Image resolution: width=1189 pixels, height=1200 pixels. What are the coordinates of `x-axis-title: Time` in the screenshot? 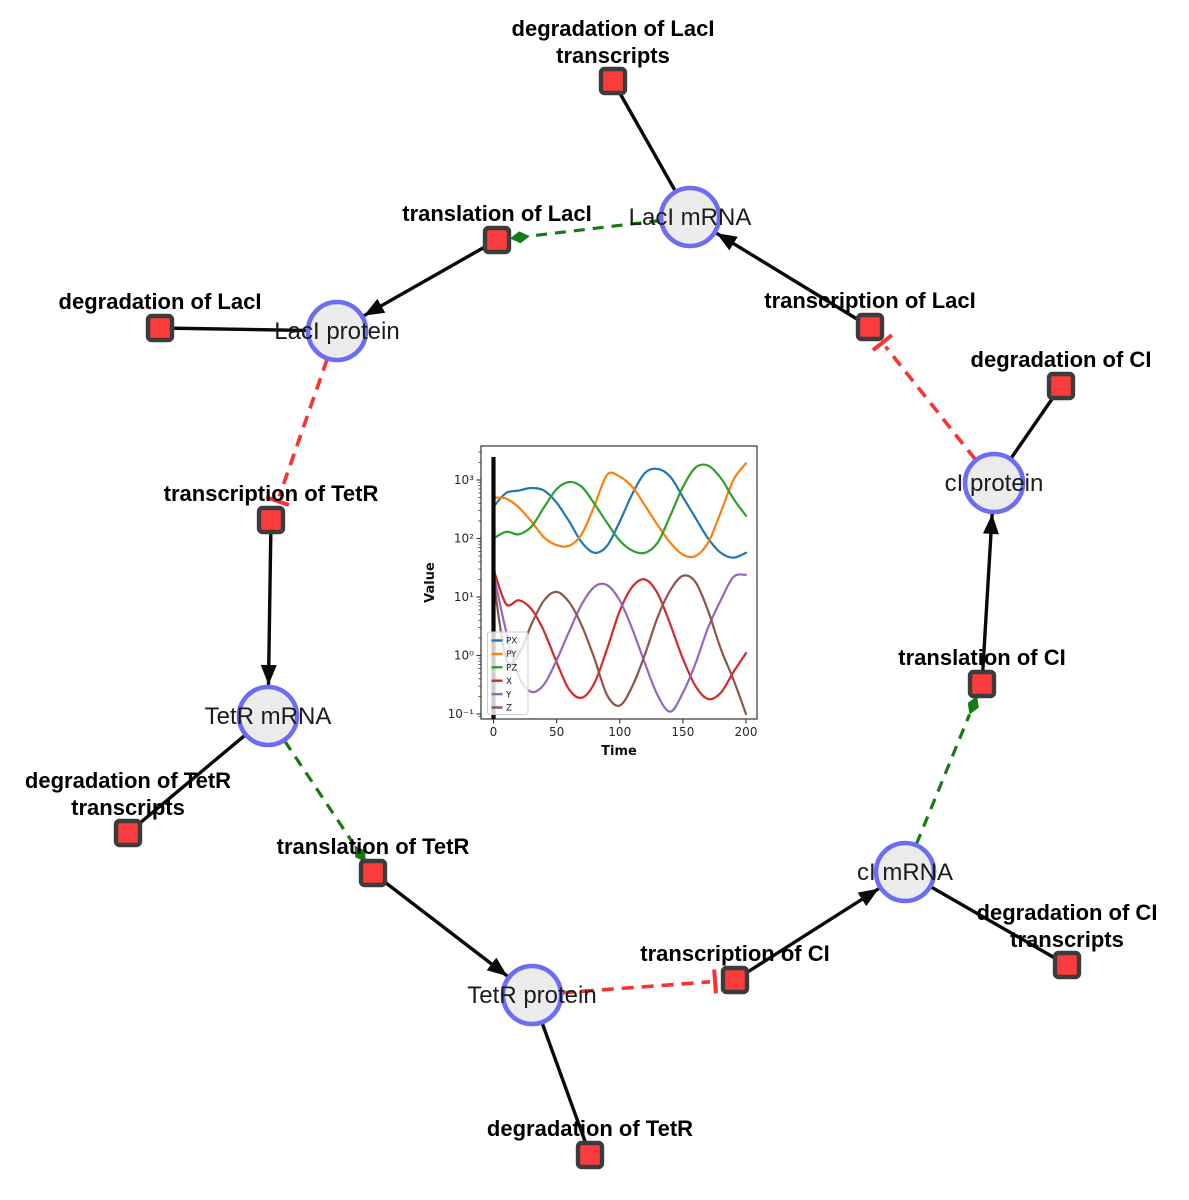 It's located at (619, 751).